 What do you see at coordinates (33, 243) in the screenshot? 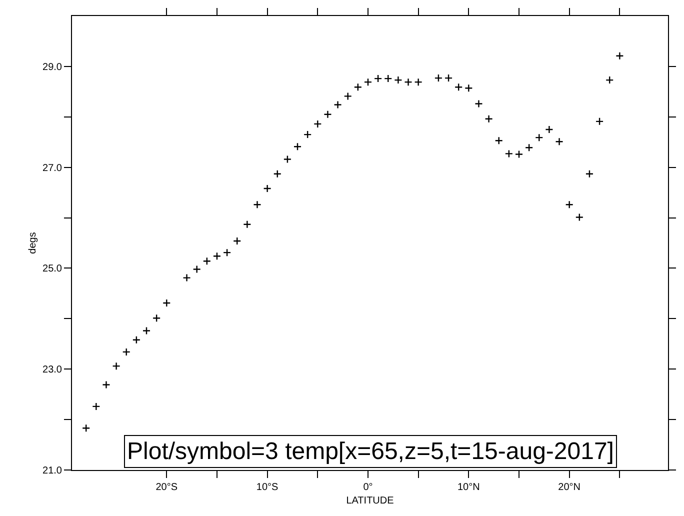
I see `y-axis-title: degs` at bounding box center [33, 243].